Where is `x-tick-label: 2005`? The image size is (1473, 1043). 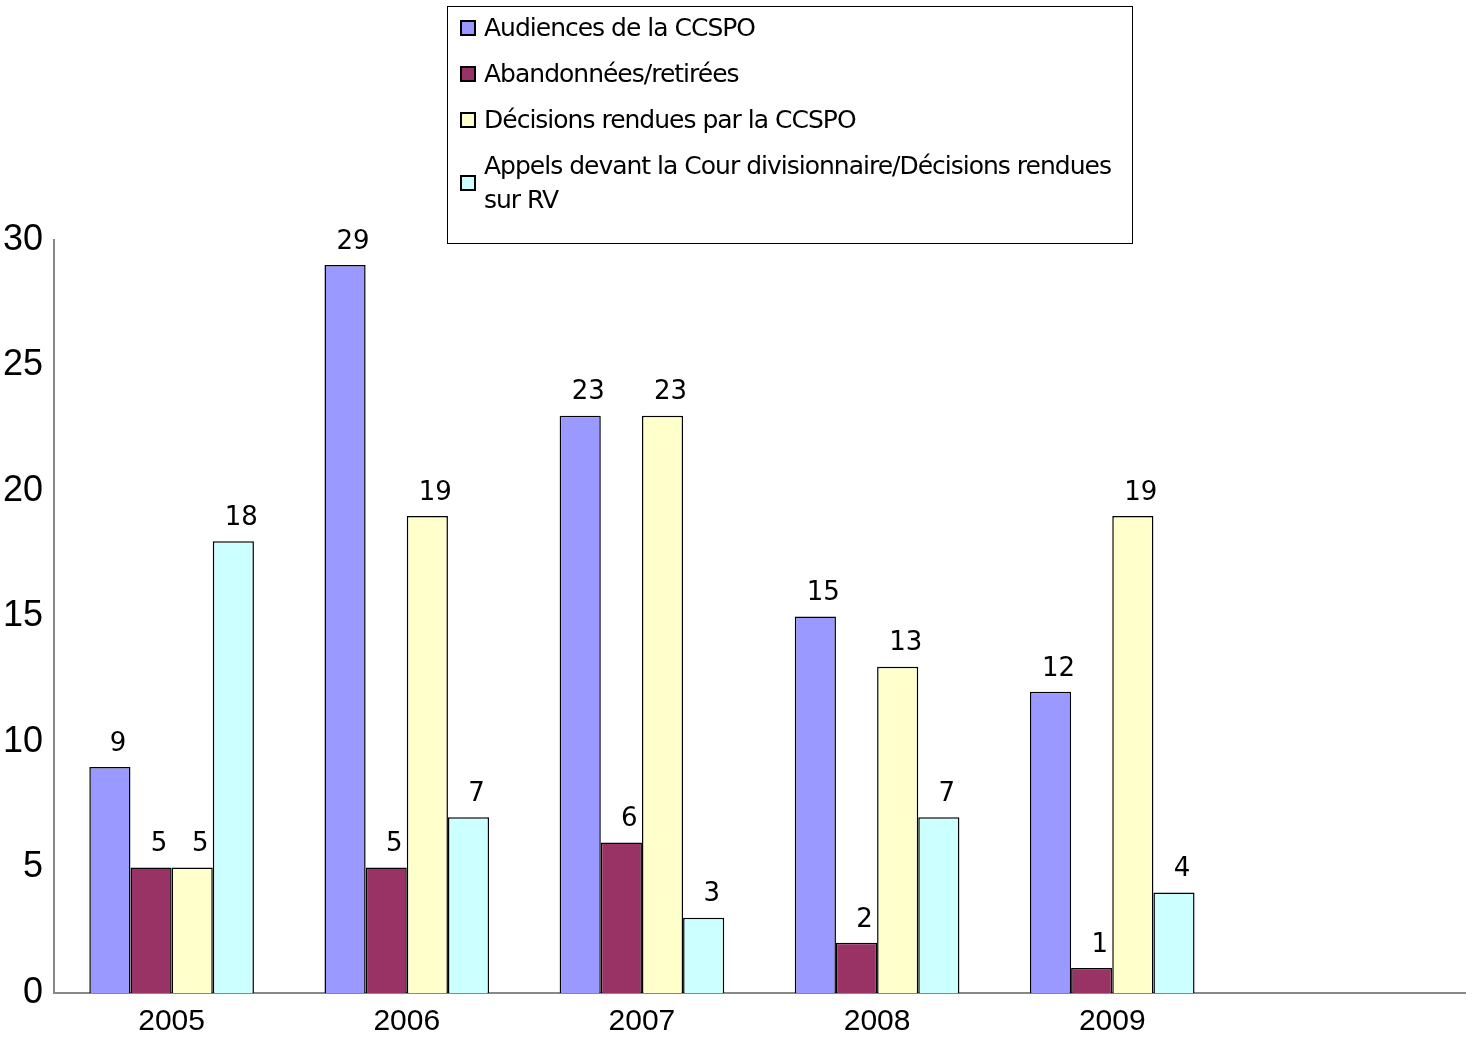 x-tick-label: 2005 is located at coordinates (171, 1020).